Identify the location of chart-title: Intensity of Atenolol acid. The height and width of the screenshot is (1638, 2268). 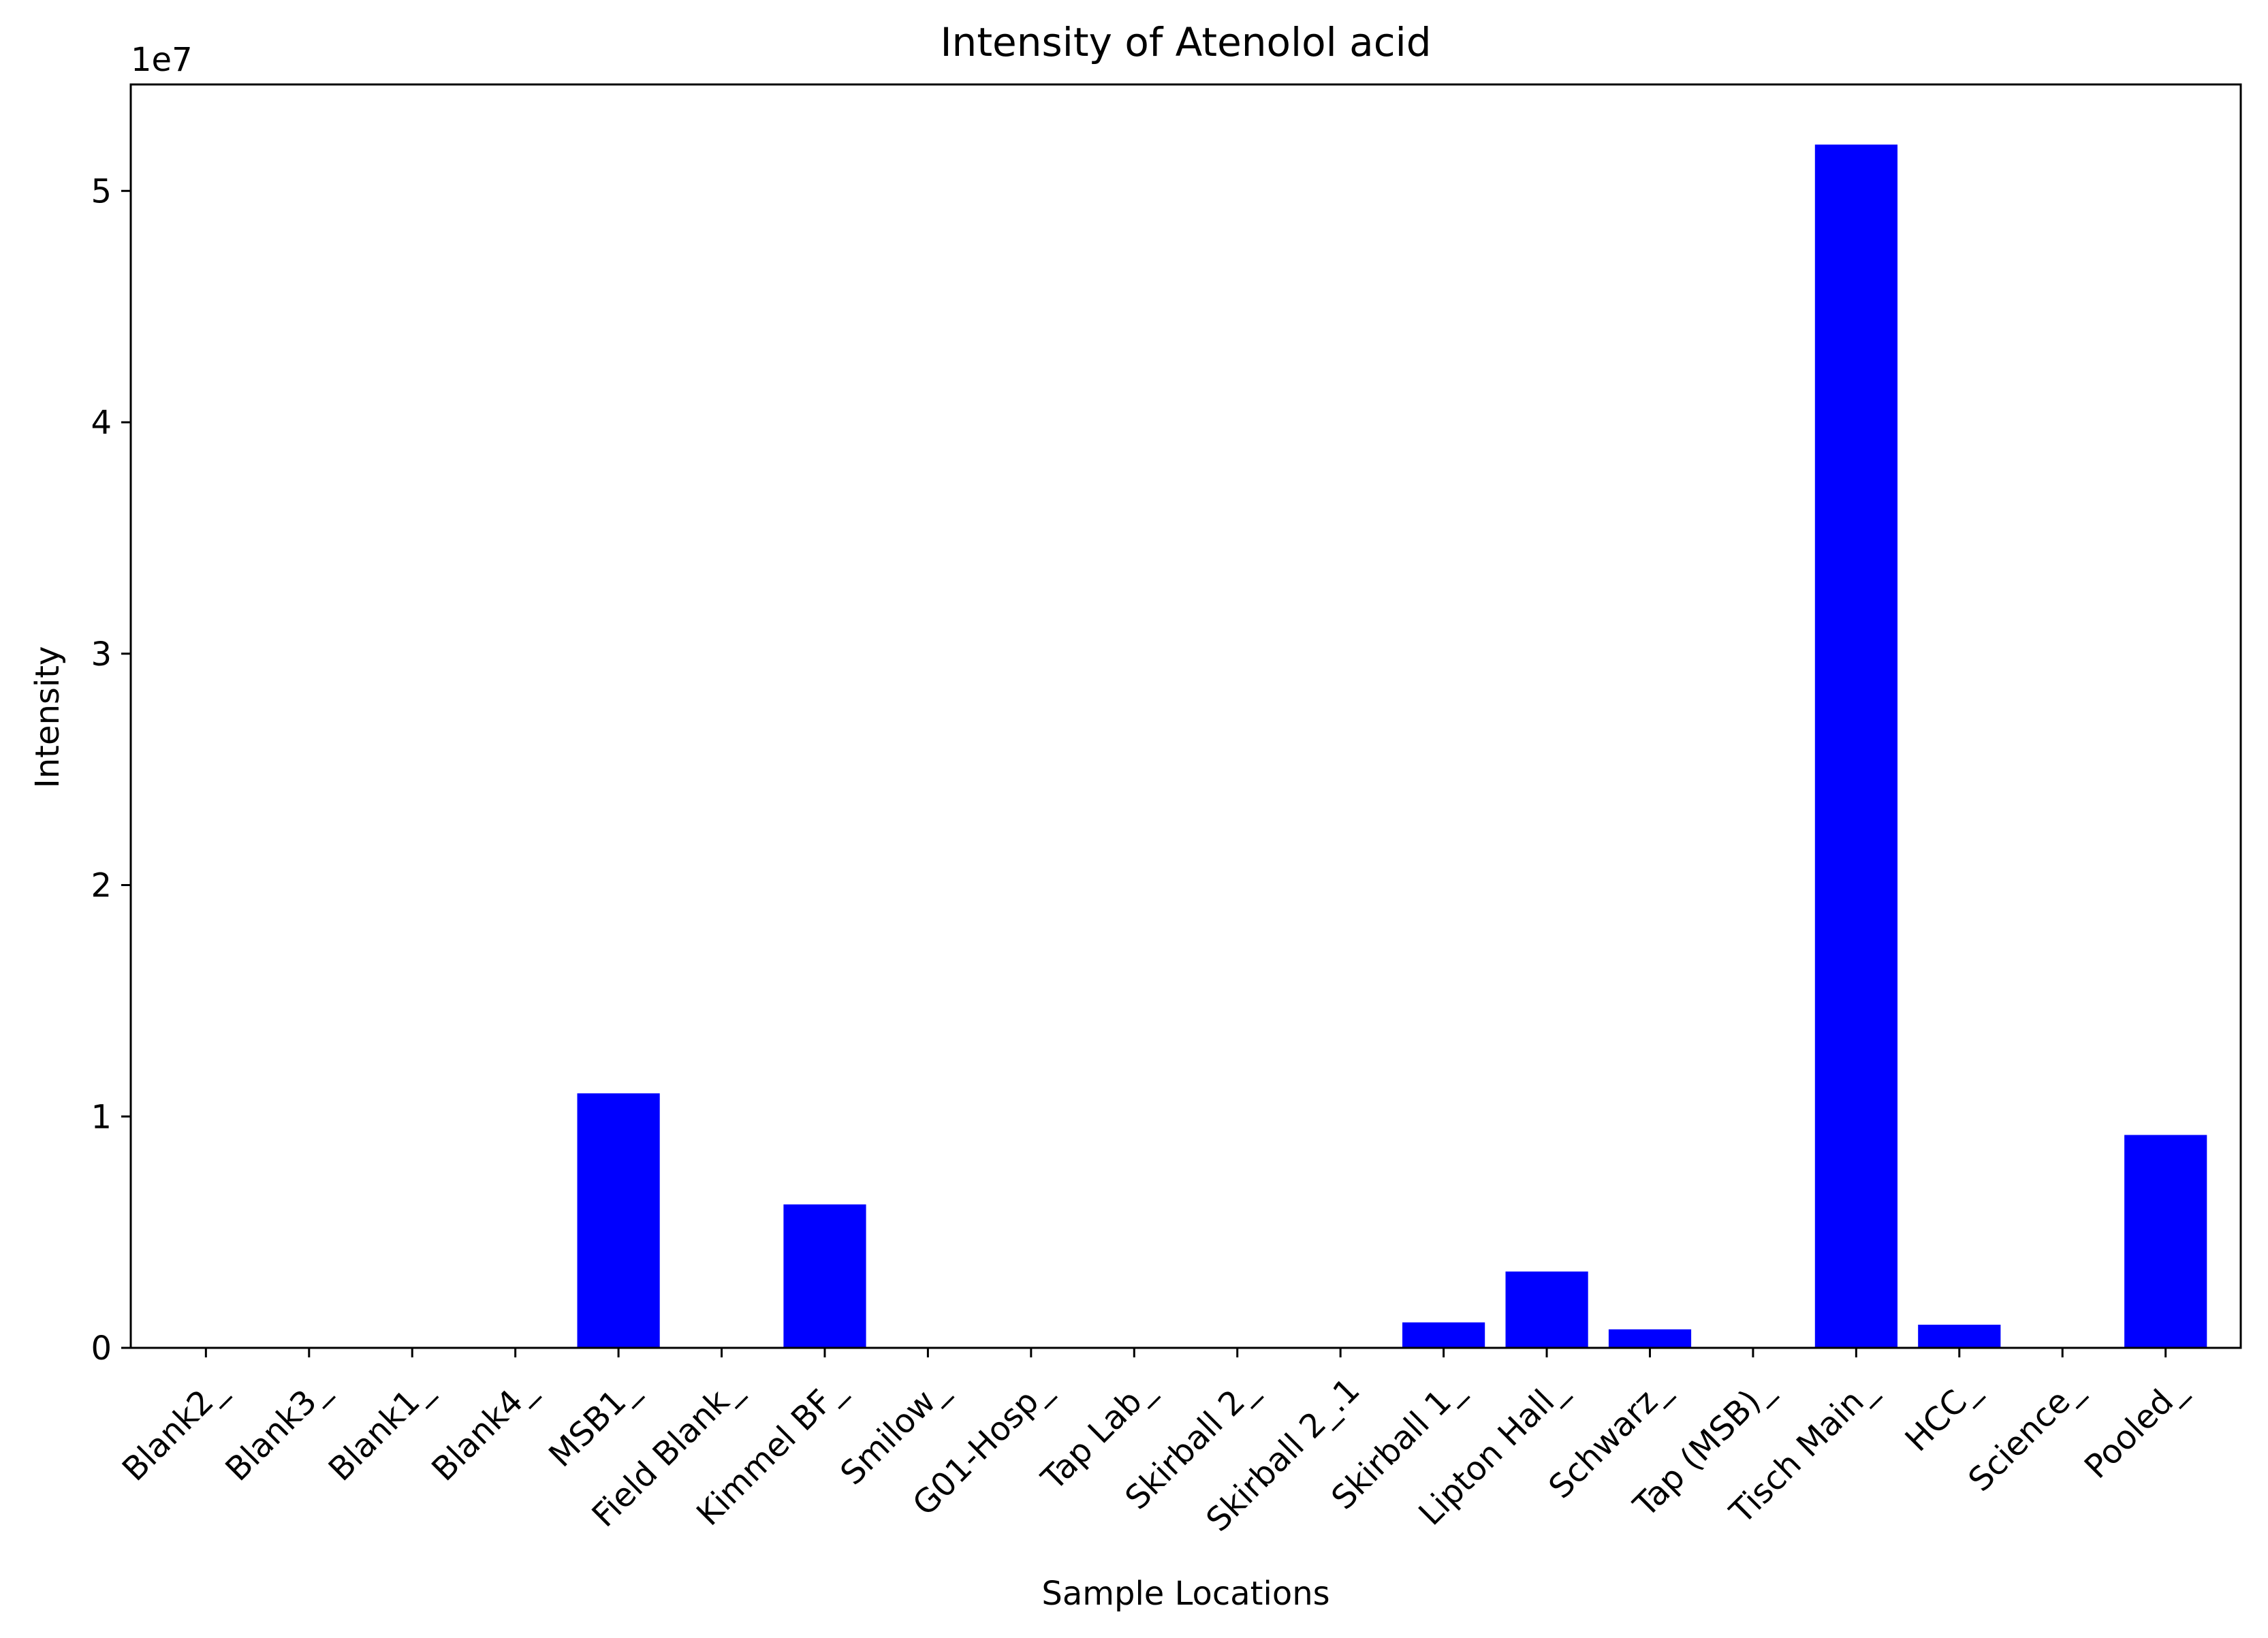
(1185, 42).